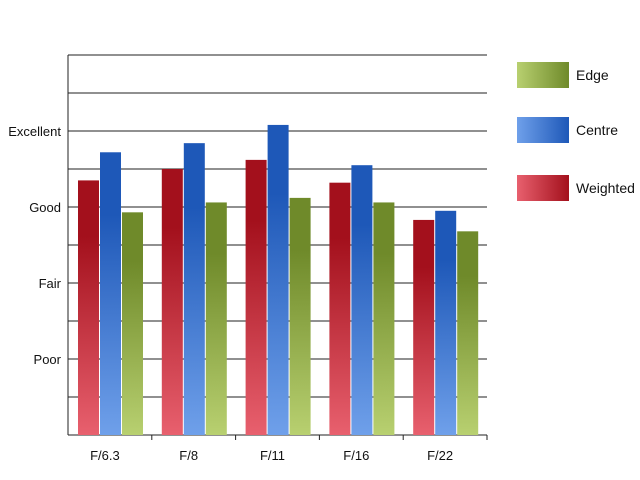 The width and height of the screenshot is (640, 480). What do you see at coordinates (440, 455) in the screenshot?
I see `x-tick-label: F/22` at bounding box center [440, 455].